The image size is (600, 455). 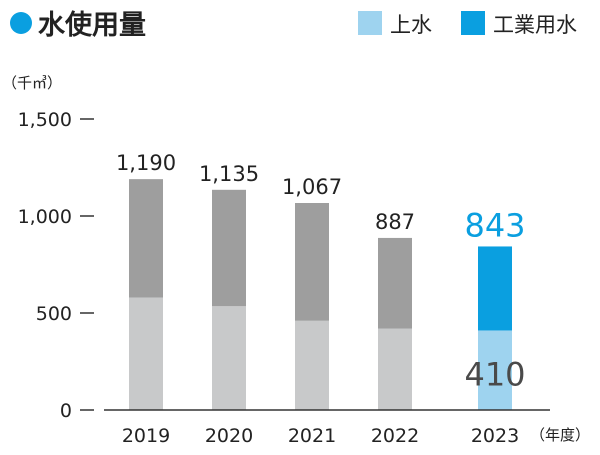 What do you see at coordinates (66, 411) in the screenshot?
I see `y-tick-label: 0` at bounding box center [66, 411].